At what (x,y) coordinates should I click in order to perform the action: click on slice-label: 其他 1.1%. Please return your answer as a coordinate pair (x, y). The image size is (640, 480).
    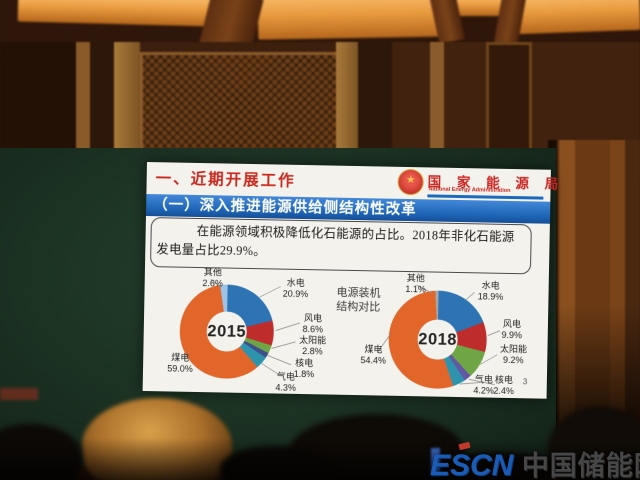
    Looking at the image, I should click on (415, 283).